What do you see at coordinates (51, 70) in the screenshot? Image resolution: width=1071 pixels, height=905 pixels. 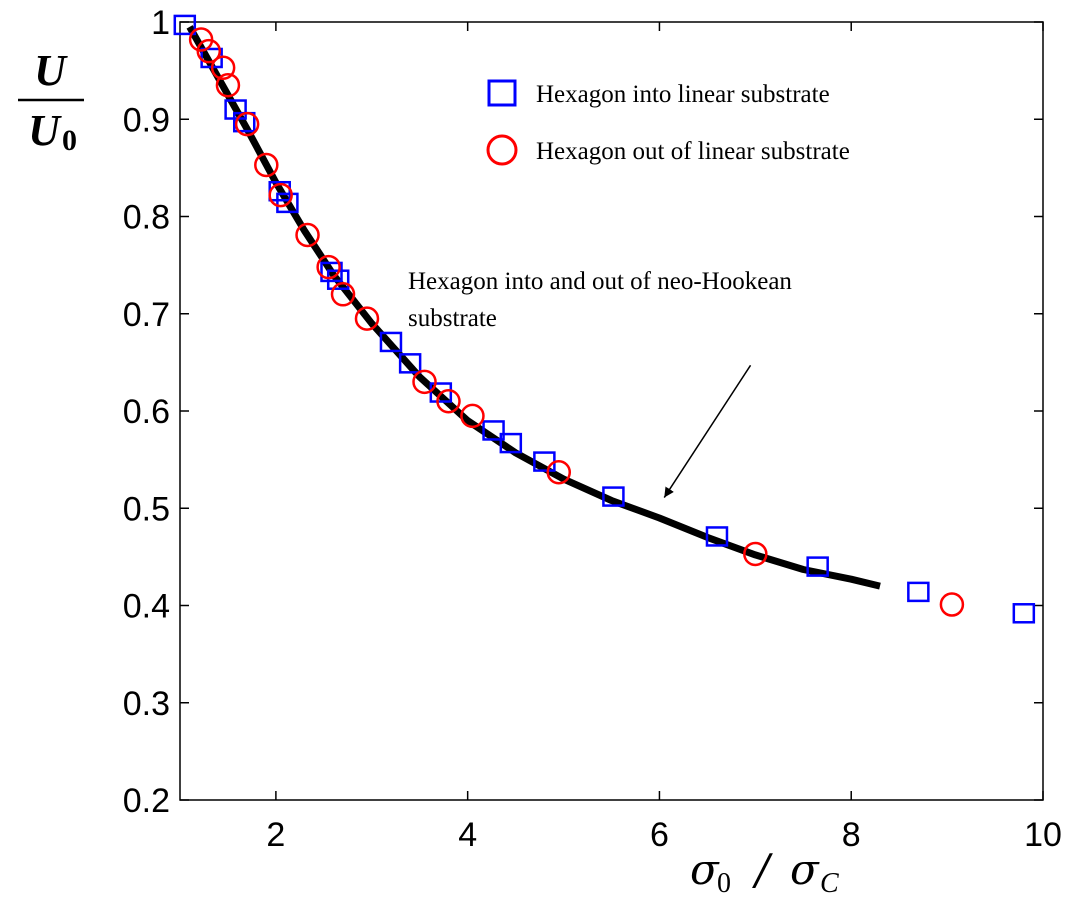 I see `y-label-numerator: U` at bounding box center [51, 70].